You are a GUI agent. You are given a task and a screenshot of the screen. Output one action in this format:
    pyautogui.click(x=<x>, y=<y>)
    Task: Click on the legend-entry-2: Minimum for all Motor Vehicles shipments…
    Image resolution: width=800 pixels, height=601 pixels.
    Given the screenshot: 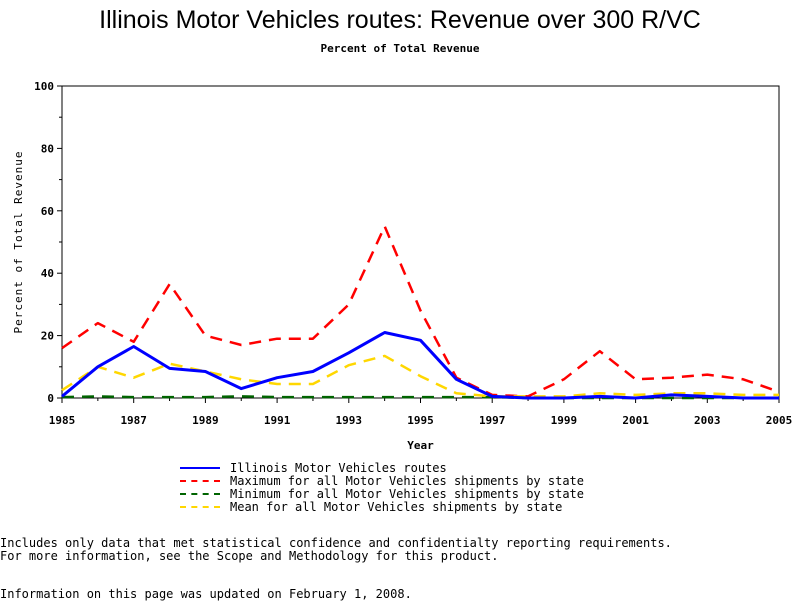 What is the action you would take?
    pyautogui.click(x=382, y=493)
    